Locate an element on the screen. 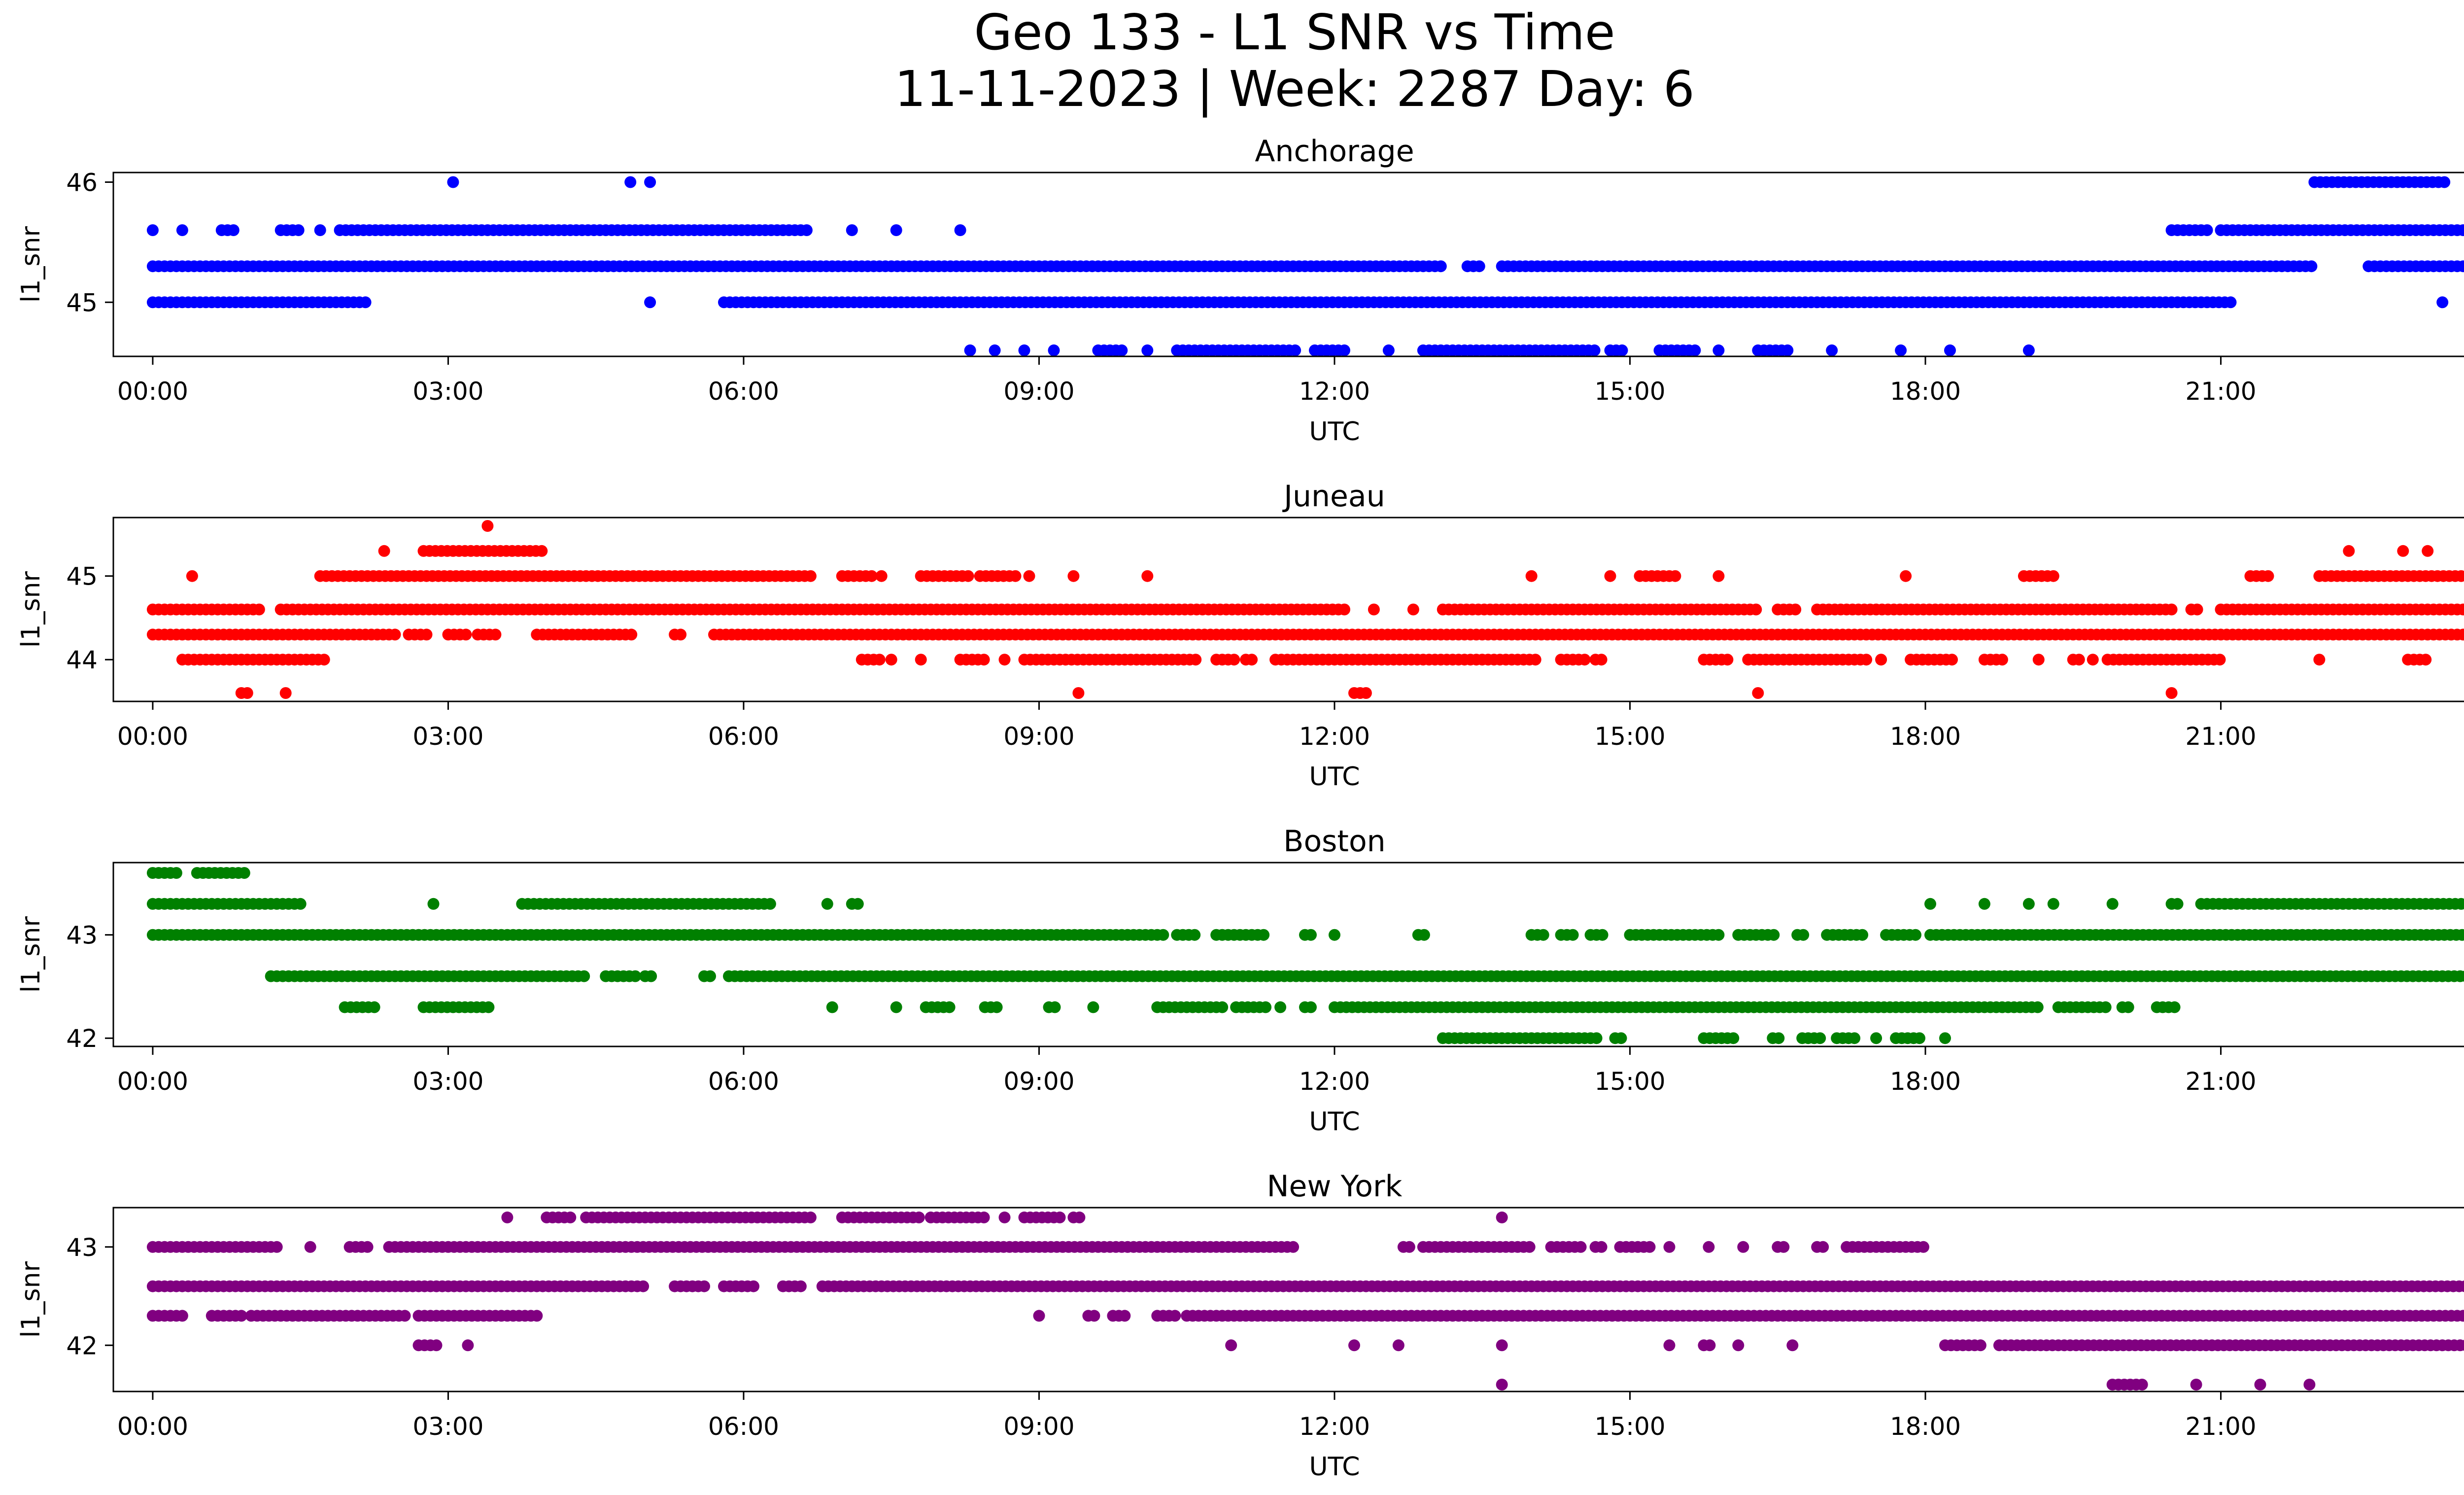 The image size is (2464, 1495). x-axis-label: UTC is located at coordinates (1334, 1122).